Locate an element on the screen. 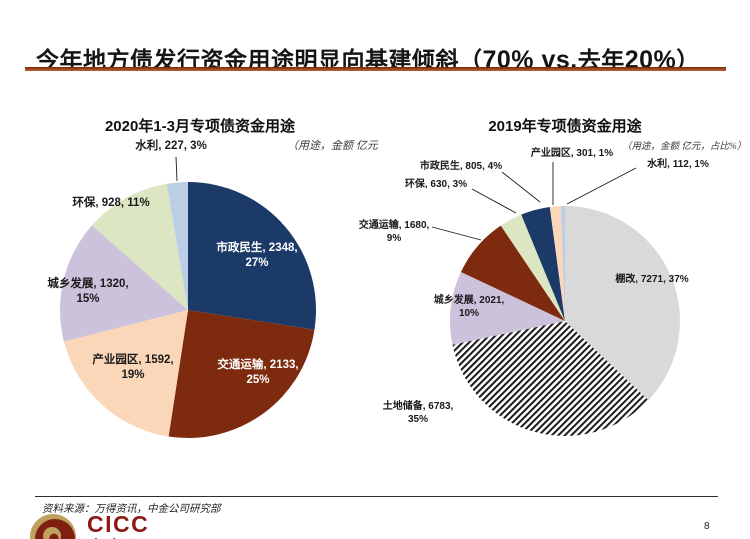 Image resolution: width=750 pixels, height=539 pixels. pie-chart-2019 is located at coordinates (564, 321).